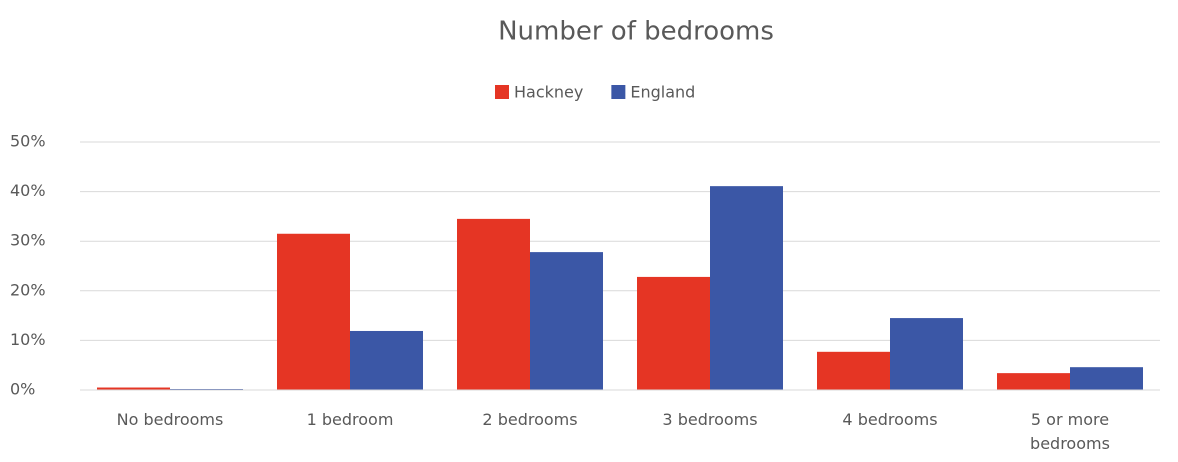  I want to click on x-tick-label-box: 5 or more bedrooms, so click(1070, 431).